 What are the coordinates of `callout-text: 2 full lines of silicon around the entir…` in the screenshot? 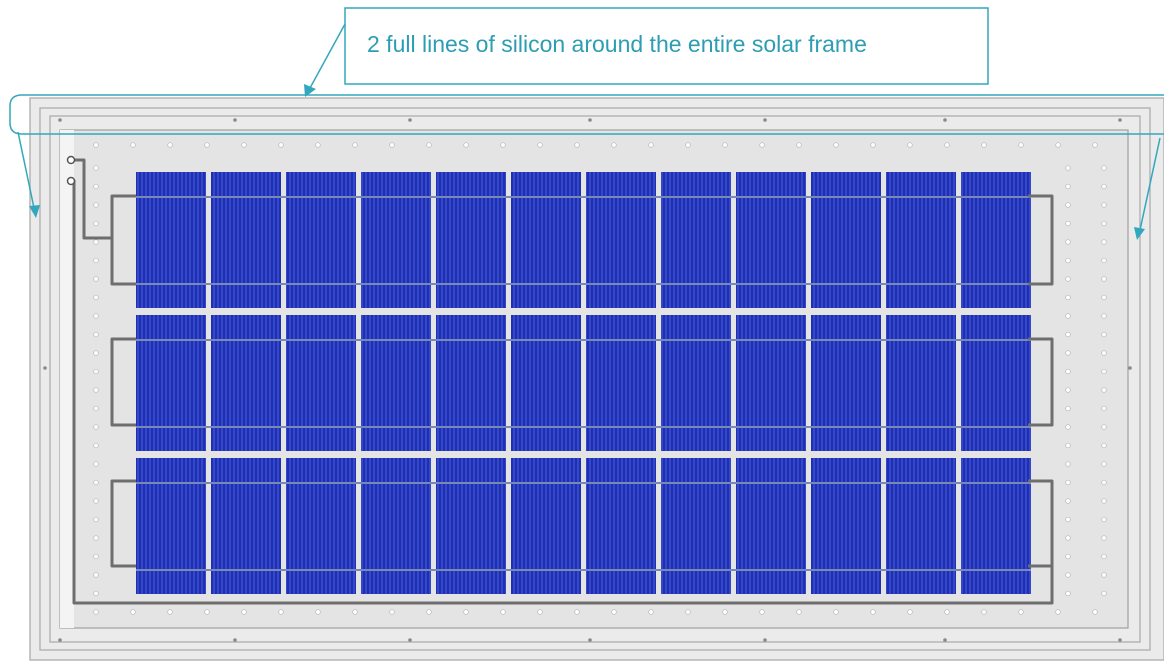 It's located at (617, 44).